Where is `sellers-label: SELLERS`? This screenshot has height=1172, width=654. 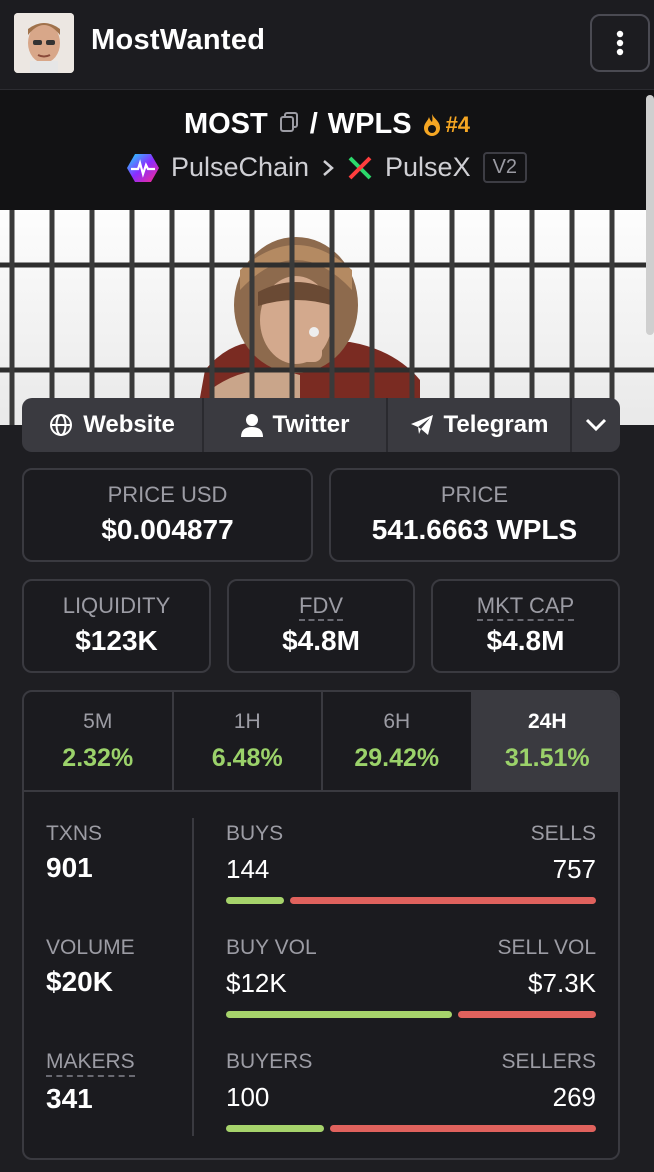
sellers-label: SELLERS is located at coordinates (548, 1061).